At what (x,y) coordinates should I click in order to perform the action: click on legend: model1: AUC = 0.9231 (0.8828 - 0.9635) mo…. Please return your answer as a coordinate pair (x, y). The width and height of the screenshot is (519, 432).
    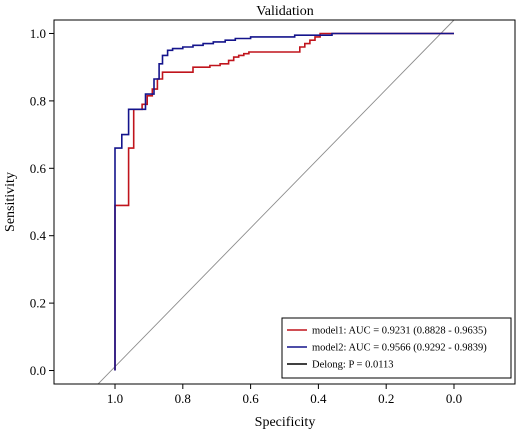
    Looking at the image, I should click on (396, 348).